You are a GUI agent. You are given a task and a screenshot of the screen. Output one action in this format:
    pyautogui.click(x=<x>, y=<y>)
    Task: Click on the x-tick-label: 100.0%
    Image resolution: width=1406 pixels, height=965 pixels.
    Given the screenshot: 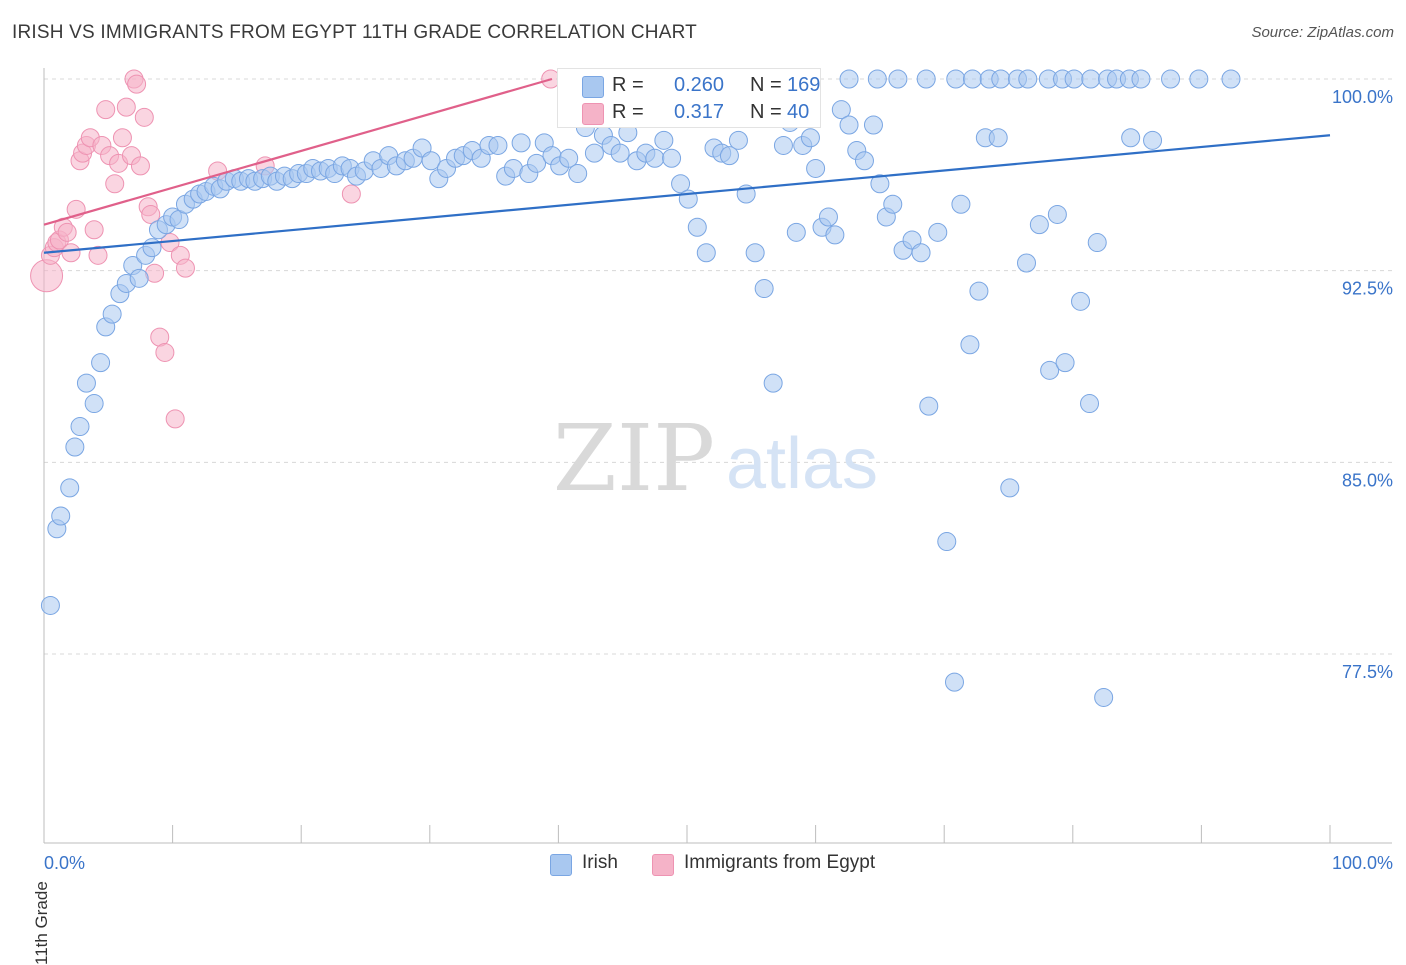 What is the action you would take?
    pyautogui.click(x=1362, y=863)
    